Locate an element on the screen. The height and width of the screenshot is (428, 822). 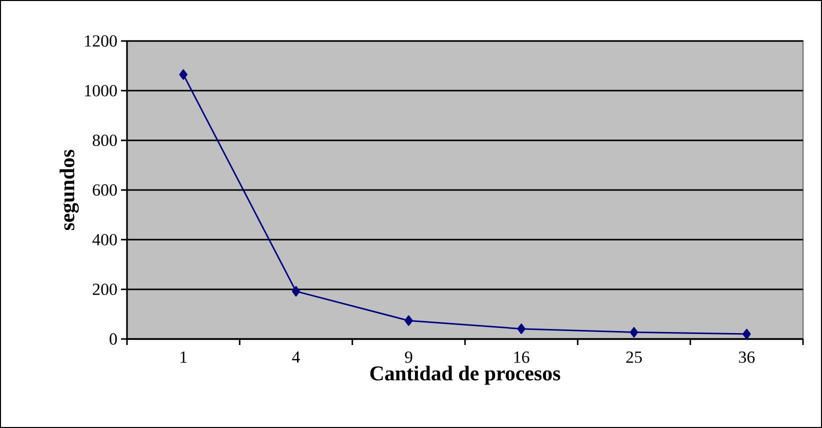
x-tick-label: 4 is located at coordinates (296, 357).